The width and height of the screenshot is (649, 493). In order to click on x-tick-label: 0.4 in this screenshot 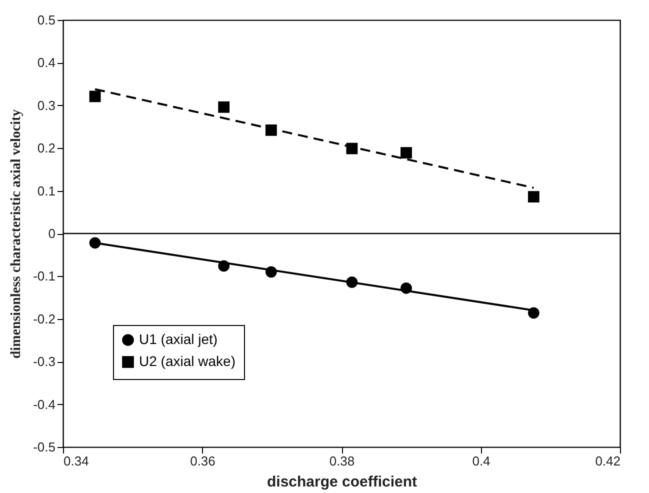, I will do `click(481, 461)`.